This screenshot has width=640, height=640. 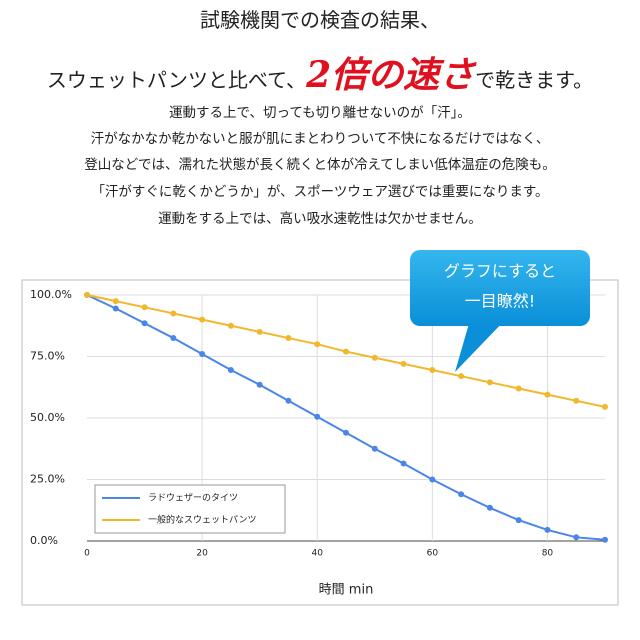 I want to click on headline: スウェットパンツと比べて、2倍の速さで乾きます。, so click(x=320, y=72).